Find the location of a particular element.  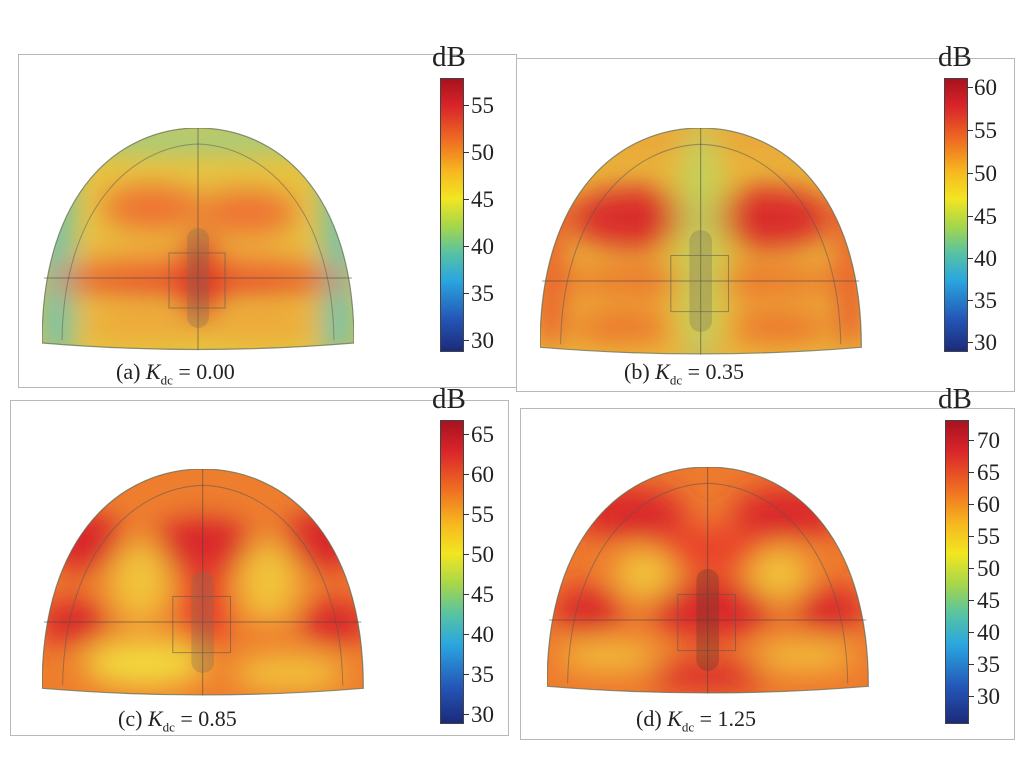

tick-label: 70 is located at coordinates (988, 440).